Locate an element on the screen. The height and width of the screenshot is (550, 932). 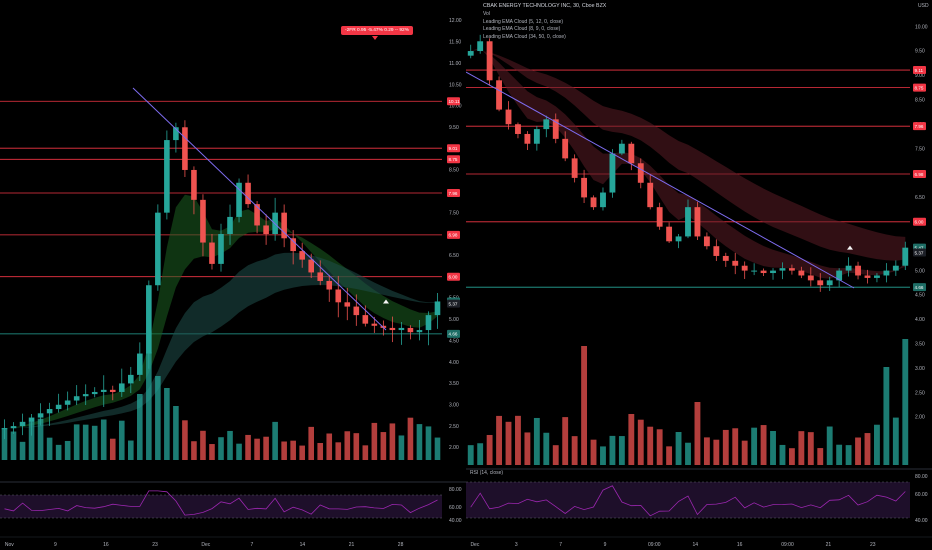
left-trendline is located at coordinates (259, 209).